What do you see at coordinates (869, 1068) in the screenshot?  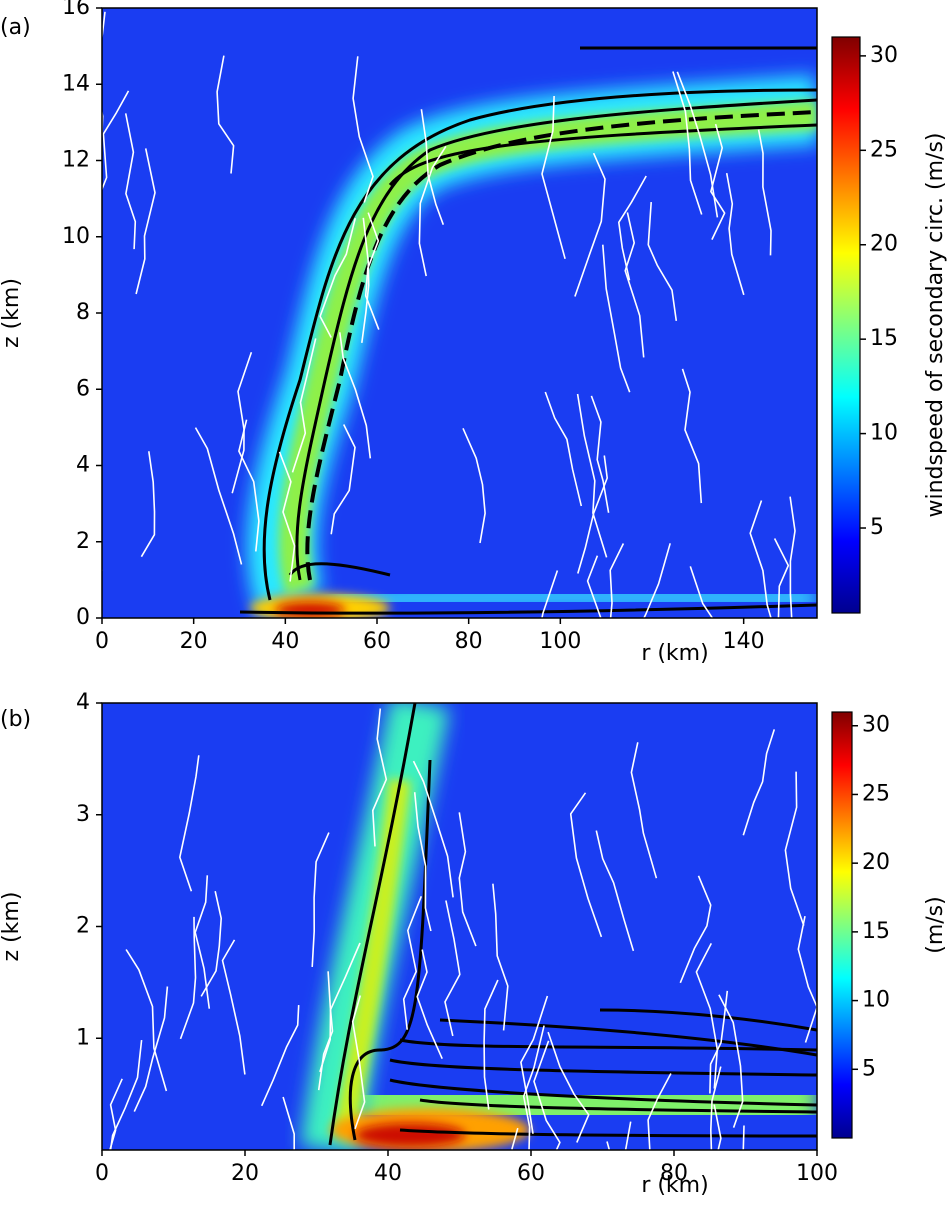 I see `colorbar-tick-label: 5` at bounding box center [869, 1068].